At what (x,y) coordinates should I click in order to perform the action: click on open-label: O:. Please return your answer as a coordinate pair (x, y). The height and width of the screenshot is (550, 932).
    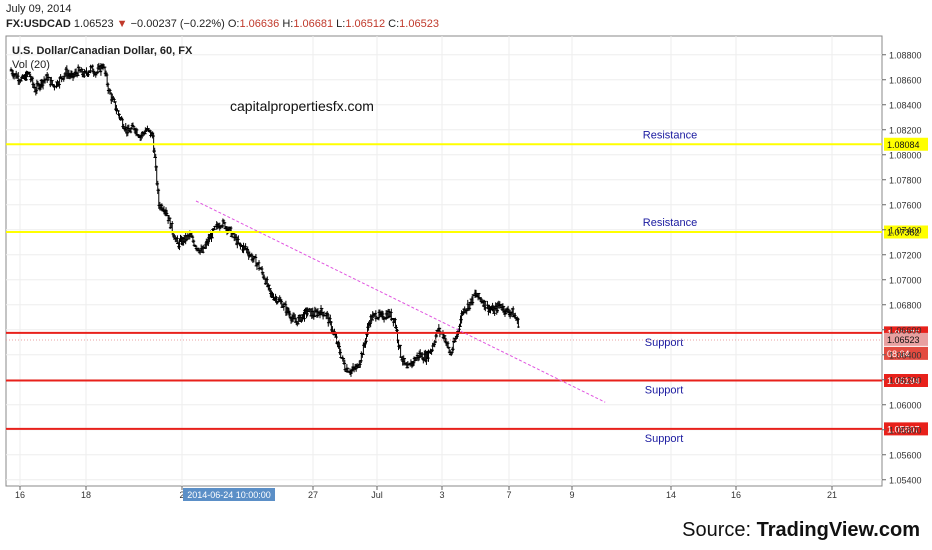
    Looking at the image, I should click on (233, 24).